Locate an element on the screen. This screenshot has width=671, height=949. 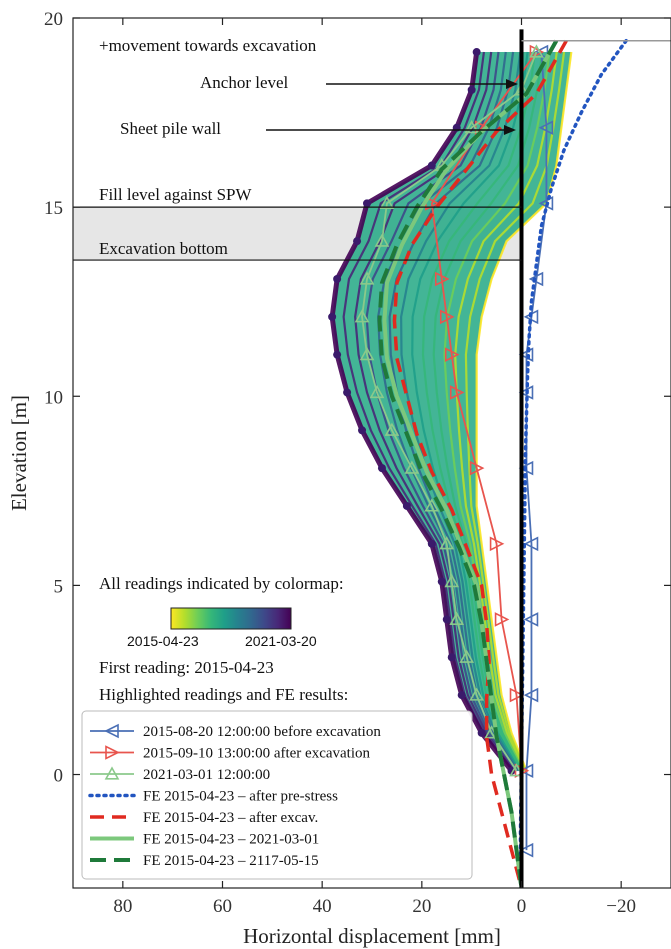
y-tick-label: 15 is located at coordinates (53, 208).